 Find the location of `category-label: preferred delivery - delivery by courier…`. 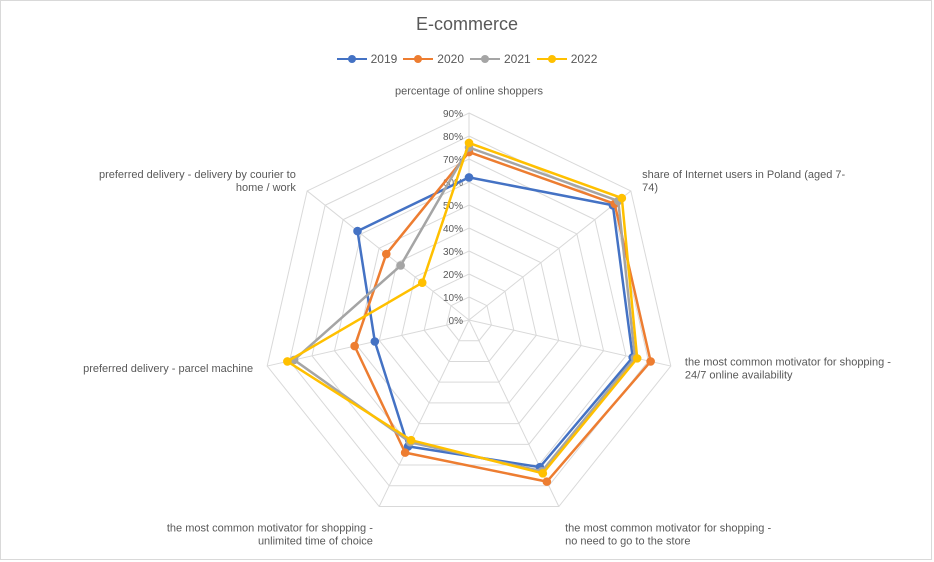

category-label: preferred delivery - delivery by courier… is located at coordinates (197, 175).